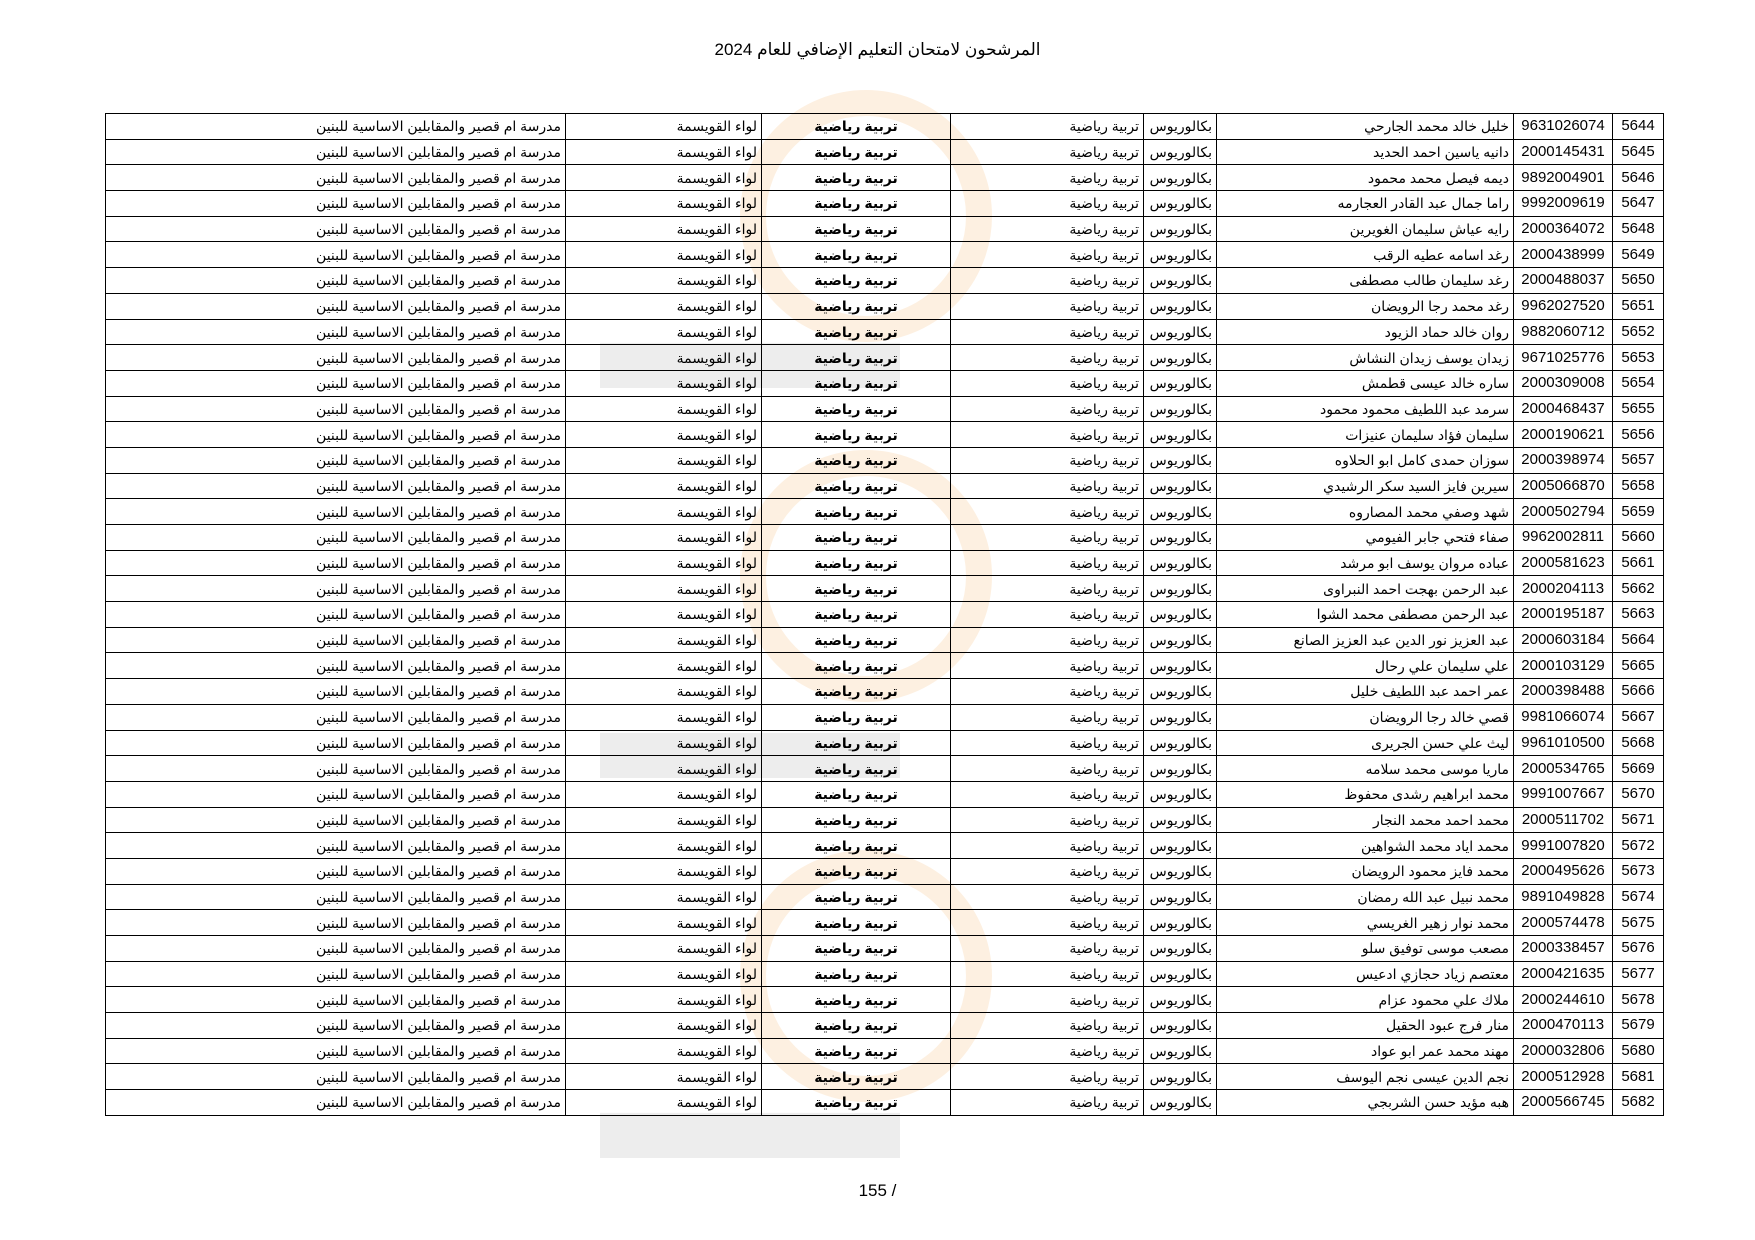  I want to click on sequence-cell: 5676, so click(1638, 948).